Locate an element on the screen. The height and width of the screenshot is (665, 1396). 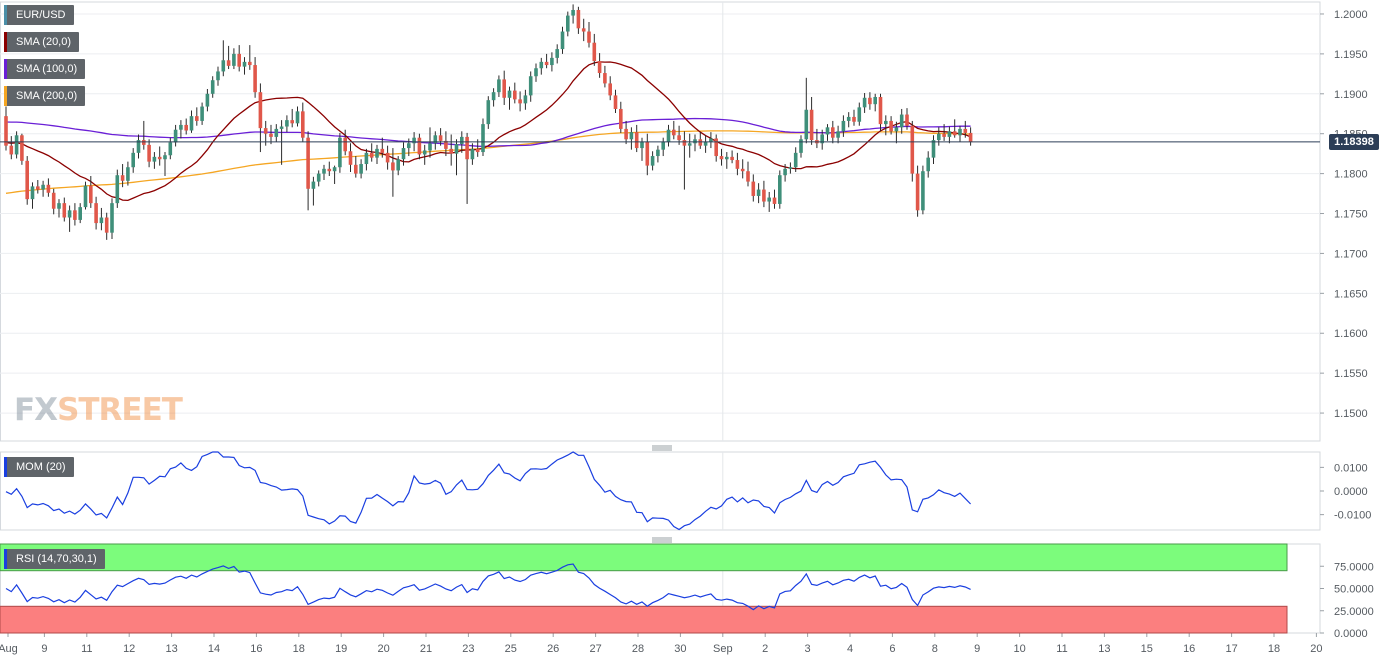
legend-sma200: SMA (200,0) is located at coordinates (45, 96).